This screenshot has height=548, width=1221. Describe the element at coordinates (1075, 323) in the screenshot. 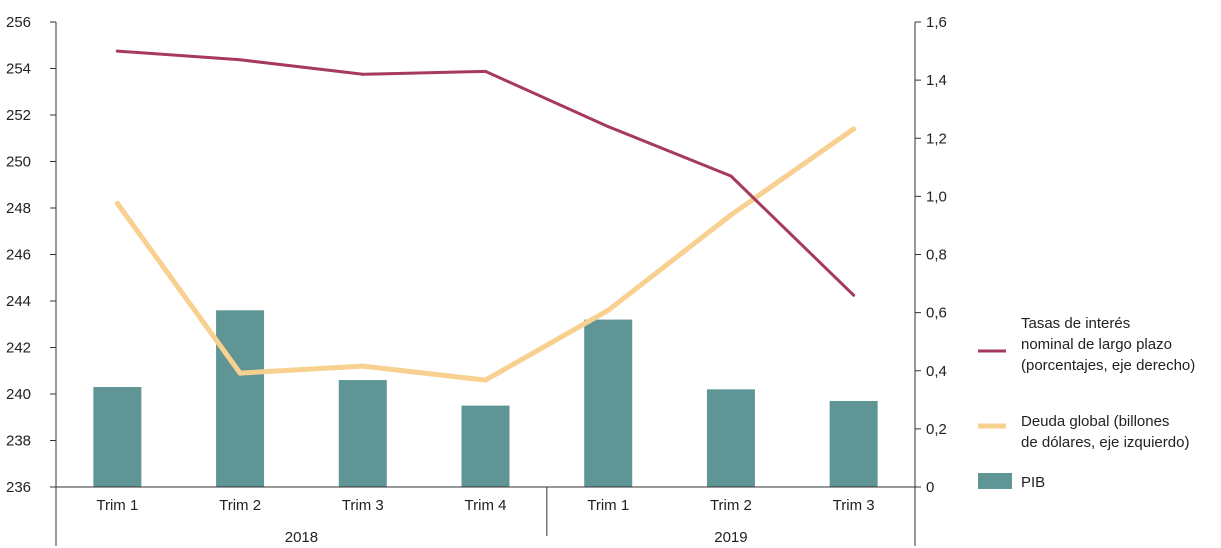

I see `legend-label-tasas: Tasas de interés` at that location.